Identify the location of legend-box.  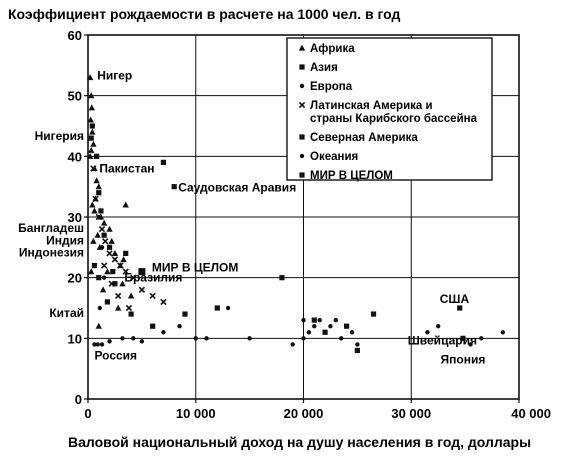
(389, 109).